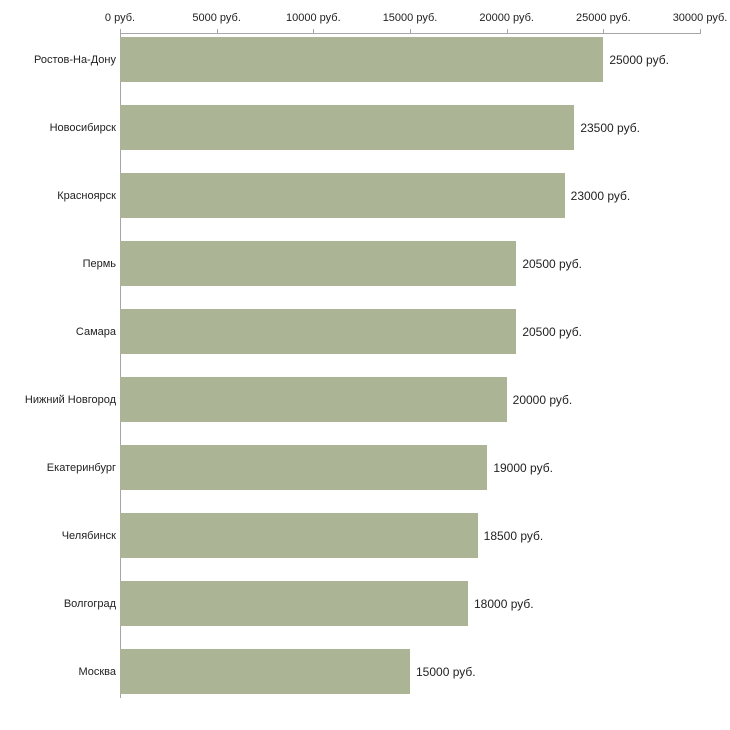 The image size is (730, 730). Describe the element at coordinates (81, 467) in the screenshot. I see `category-label: Екатеринбург` at that location.